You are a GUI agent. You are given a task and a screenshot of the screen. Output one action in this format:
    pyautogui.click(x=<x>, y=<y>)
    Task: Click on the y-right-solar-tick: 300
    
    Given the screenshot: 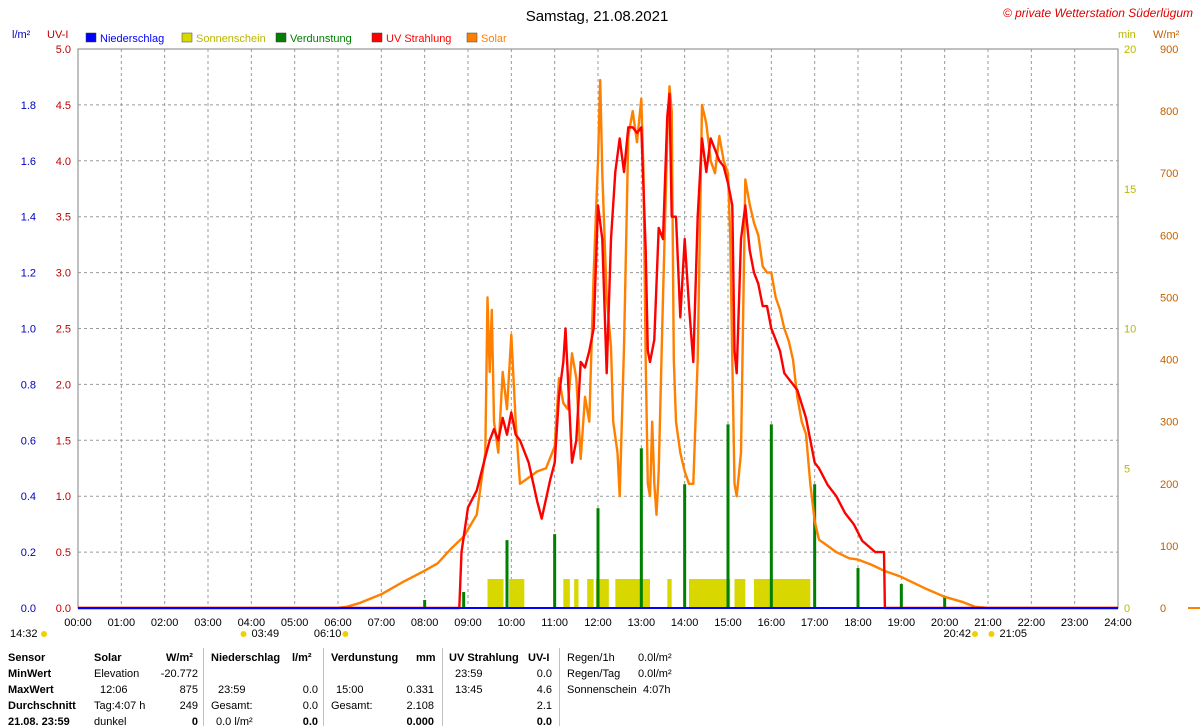 What is the action you would take?
    pyautogui.click(x=1169, y=423)
    